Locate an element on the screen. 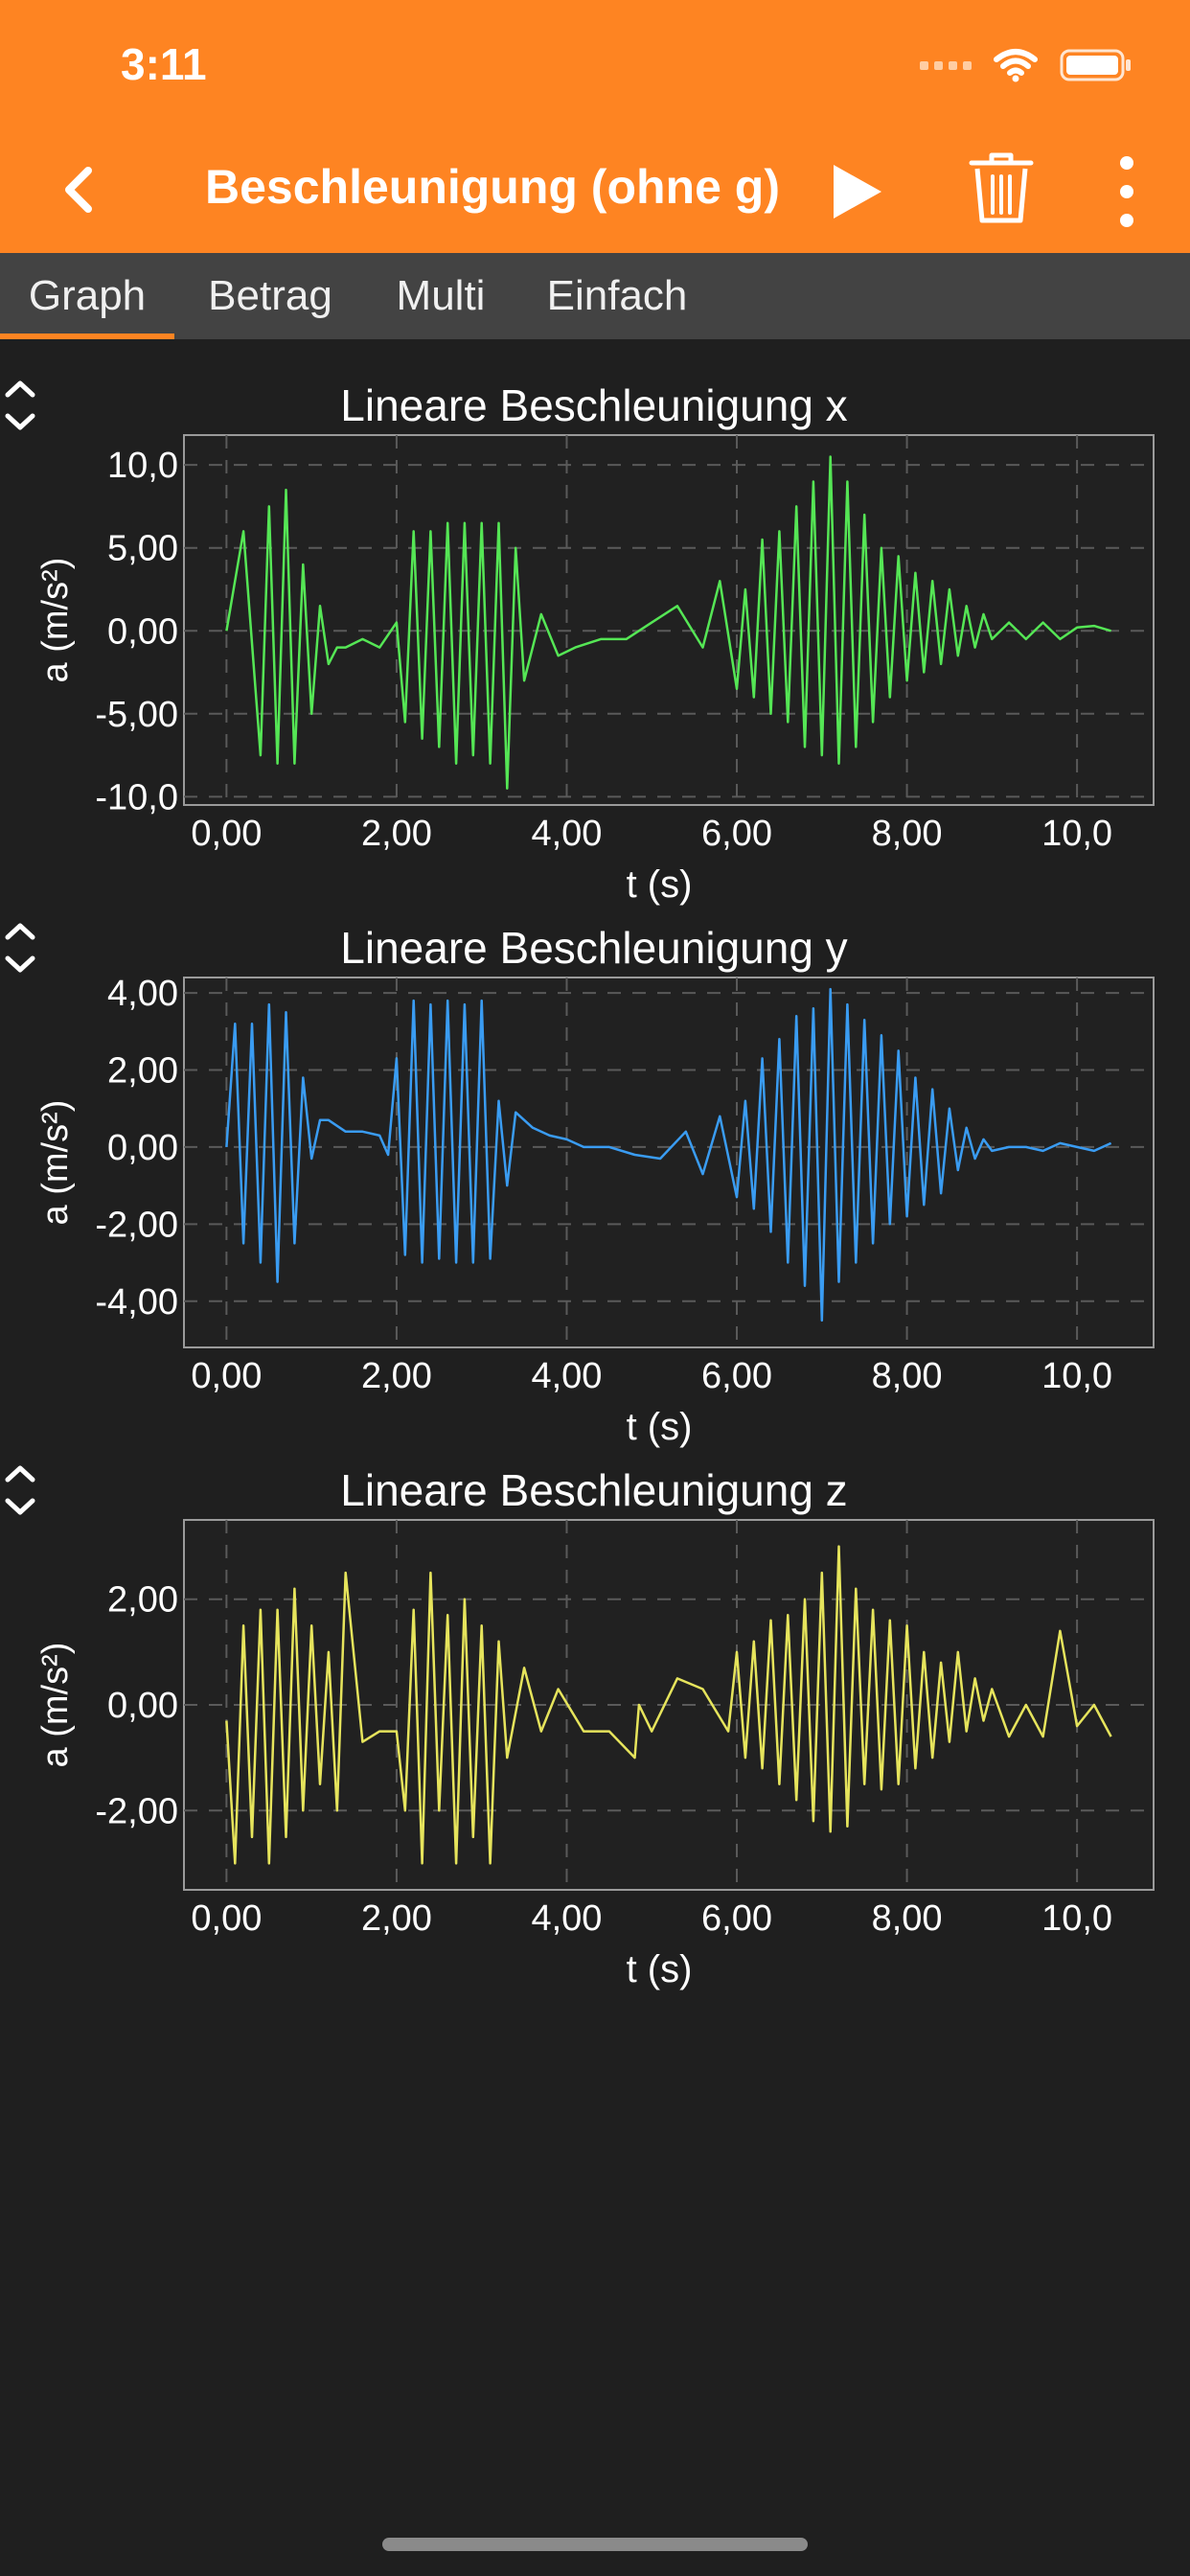  app-bar: 3:11 Beschleunigung (ohne g) is located at coordinates (595, 126).